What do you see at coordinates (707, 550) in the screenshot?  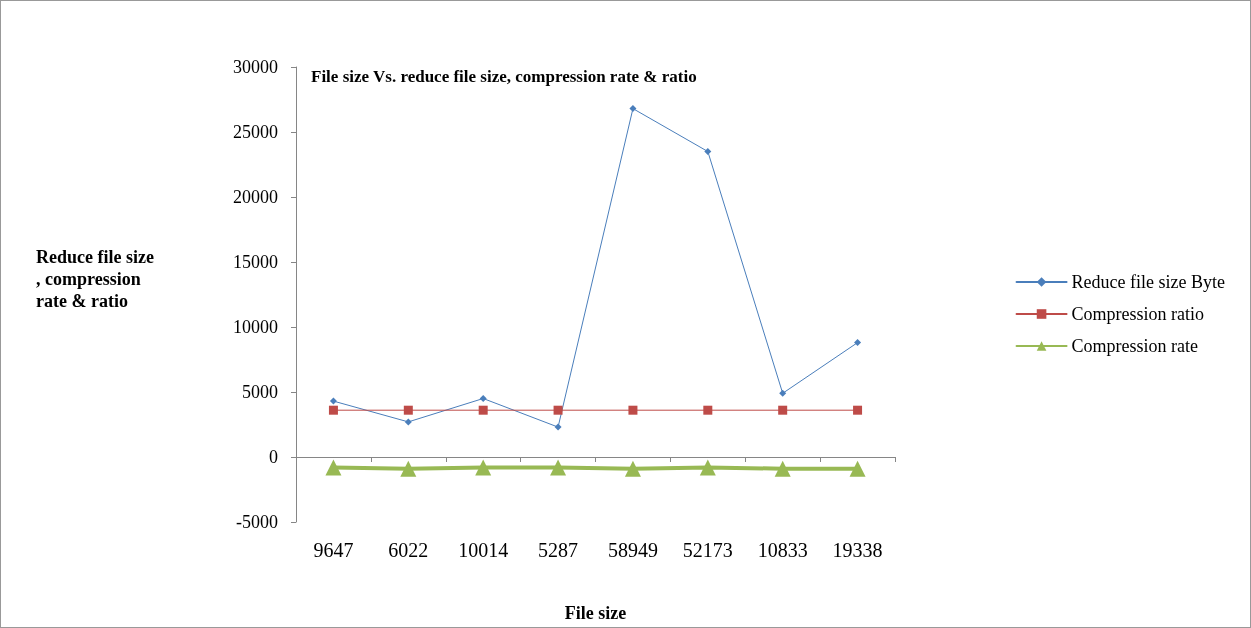 I see `x-tick-label: 52173` at bounding box center [707, 550].